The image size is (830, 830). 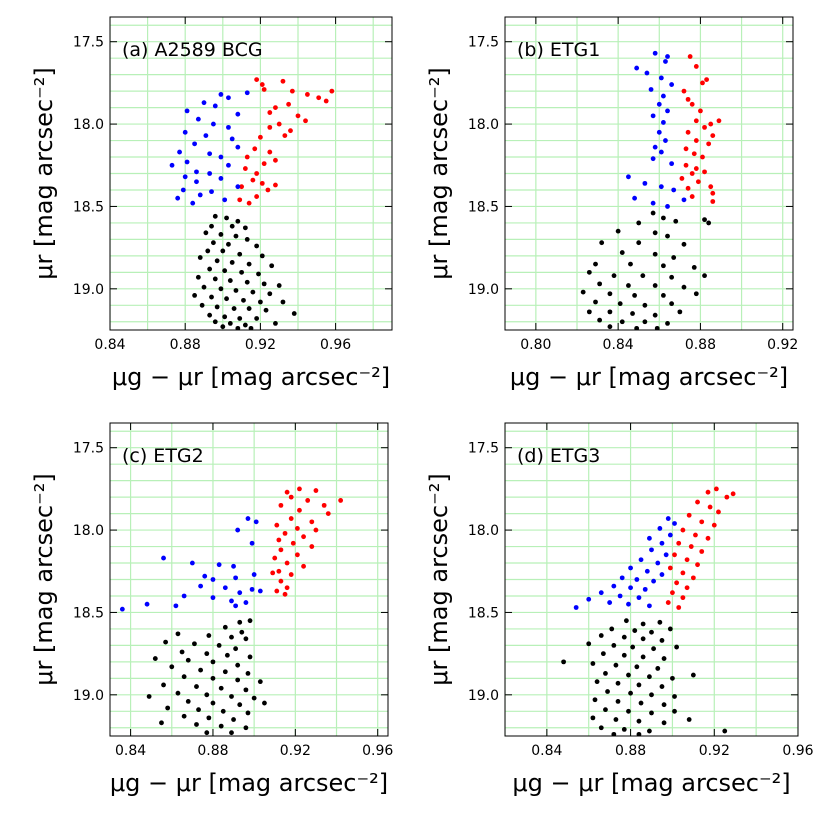 I want to click on points, so click(x=648, y=611).